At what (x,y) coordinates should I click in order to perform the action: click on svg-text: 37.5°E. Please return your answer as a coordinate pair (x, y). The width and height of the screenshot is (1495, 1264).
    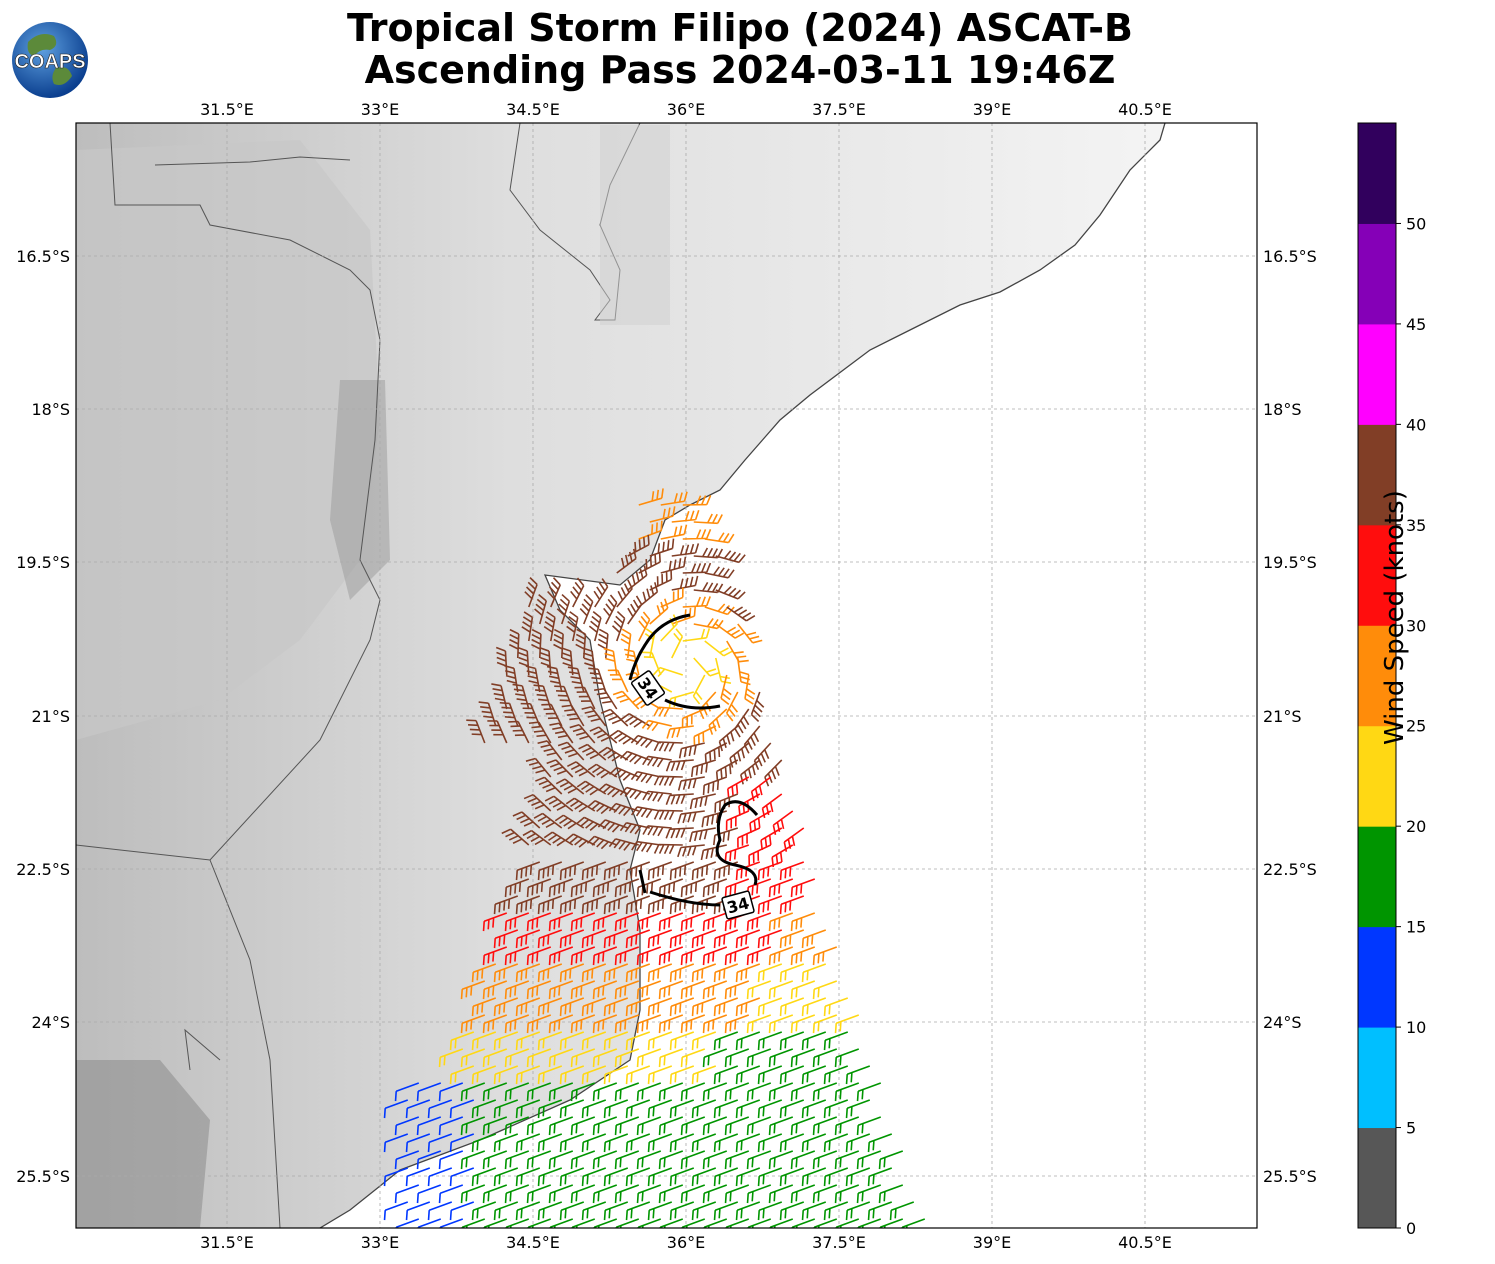
    Looking at the image, I should click on (839, 1242).